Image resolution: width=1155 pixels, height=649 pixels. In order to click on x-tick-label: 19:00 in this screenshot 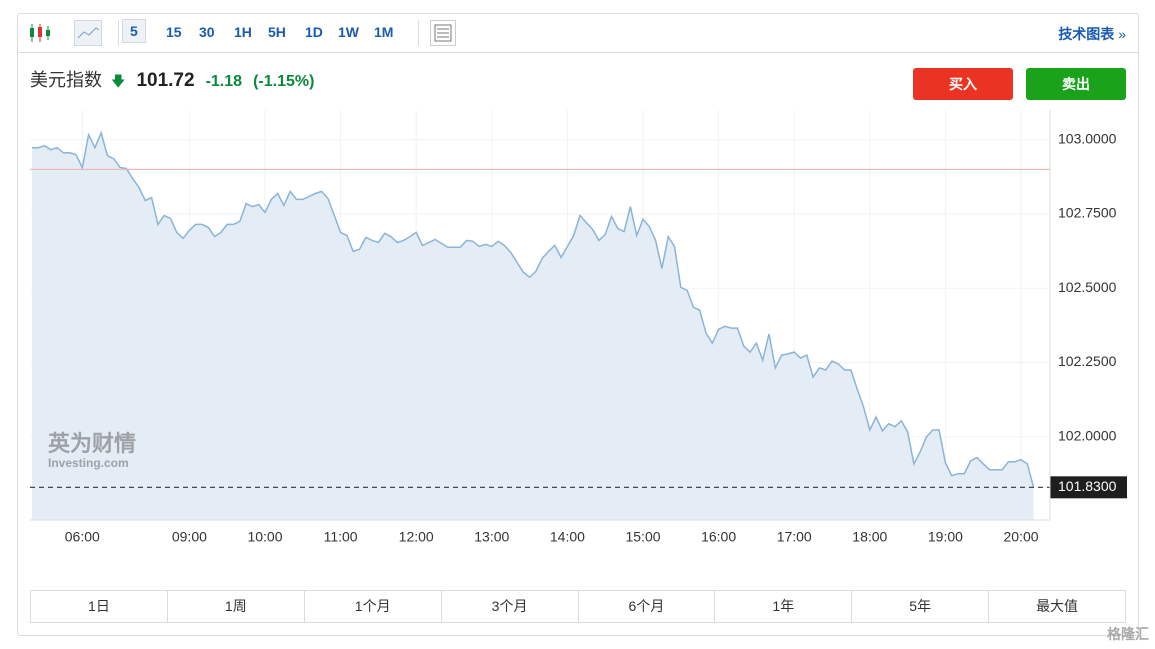, I will do `click(945, 537)`.